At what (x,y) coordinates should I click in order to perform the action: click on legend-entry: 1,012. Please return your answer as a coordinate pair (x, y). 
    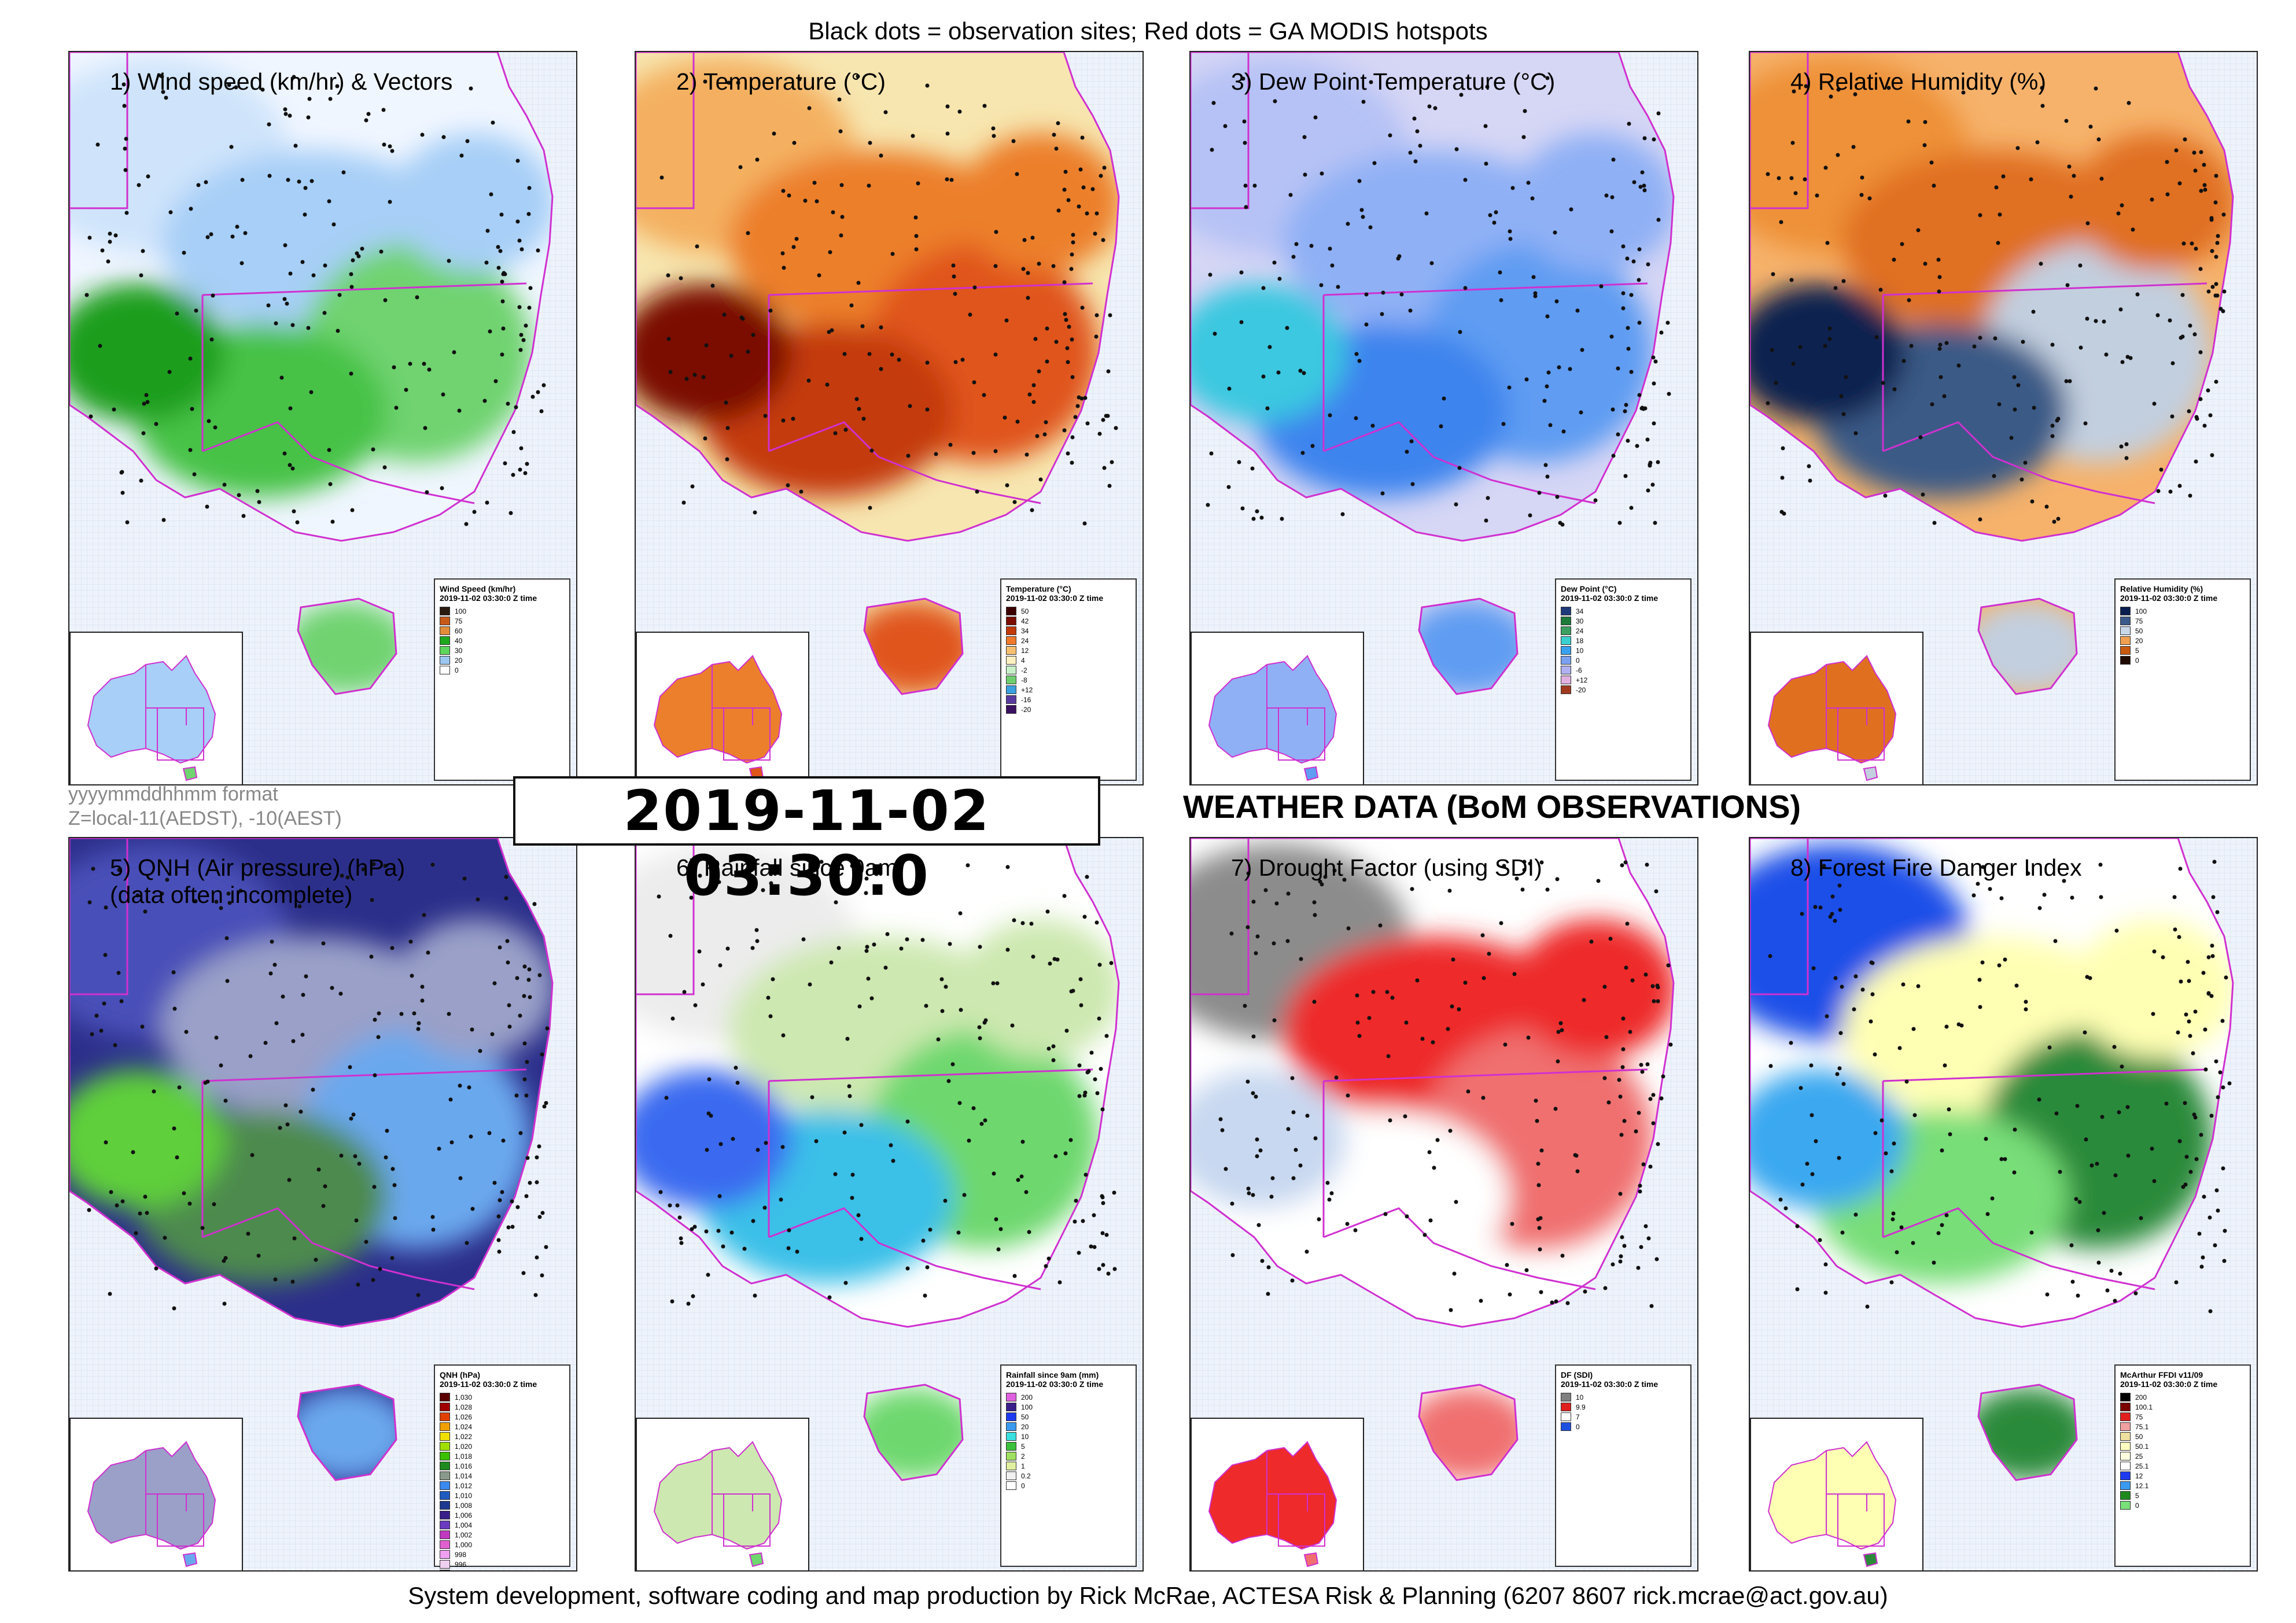
    Looking at the image, I should click on (502, 1486).